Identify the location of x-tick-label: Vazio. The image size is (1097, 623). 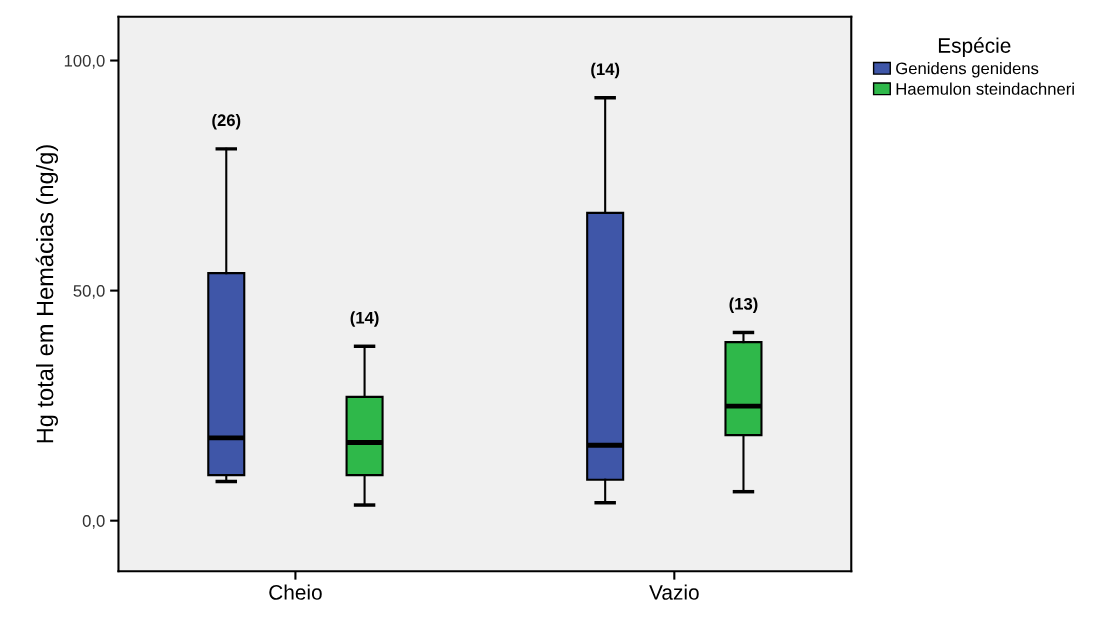
(674, 592).